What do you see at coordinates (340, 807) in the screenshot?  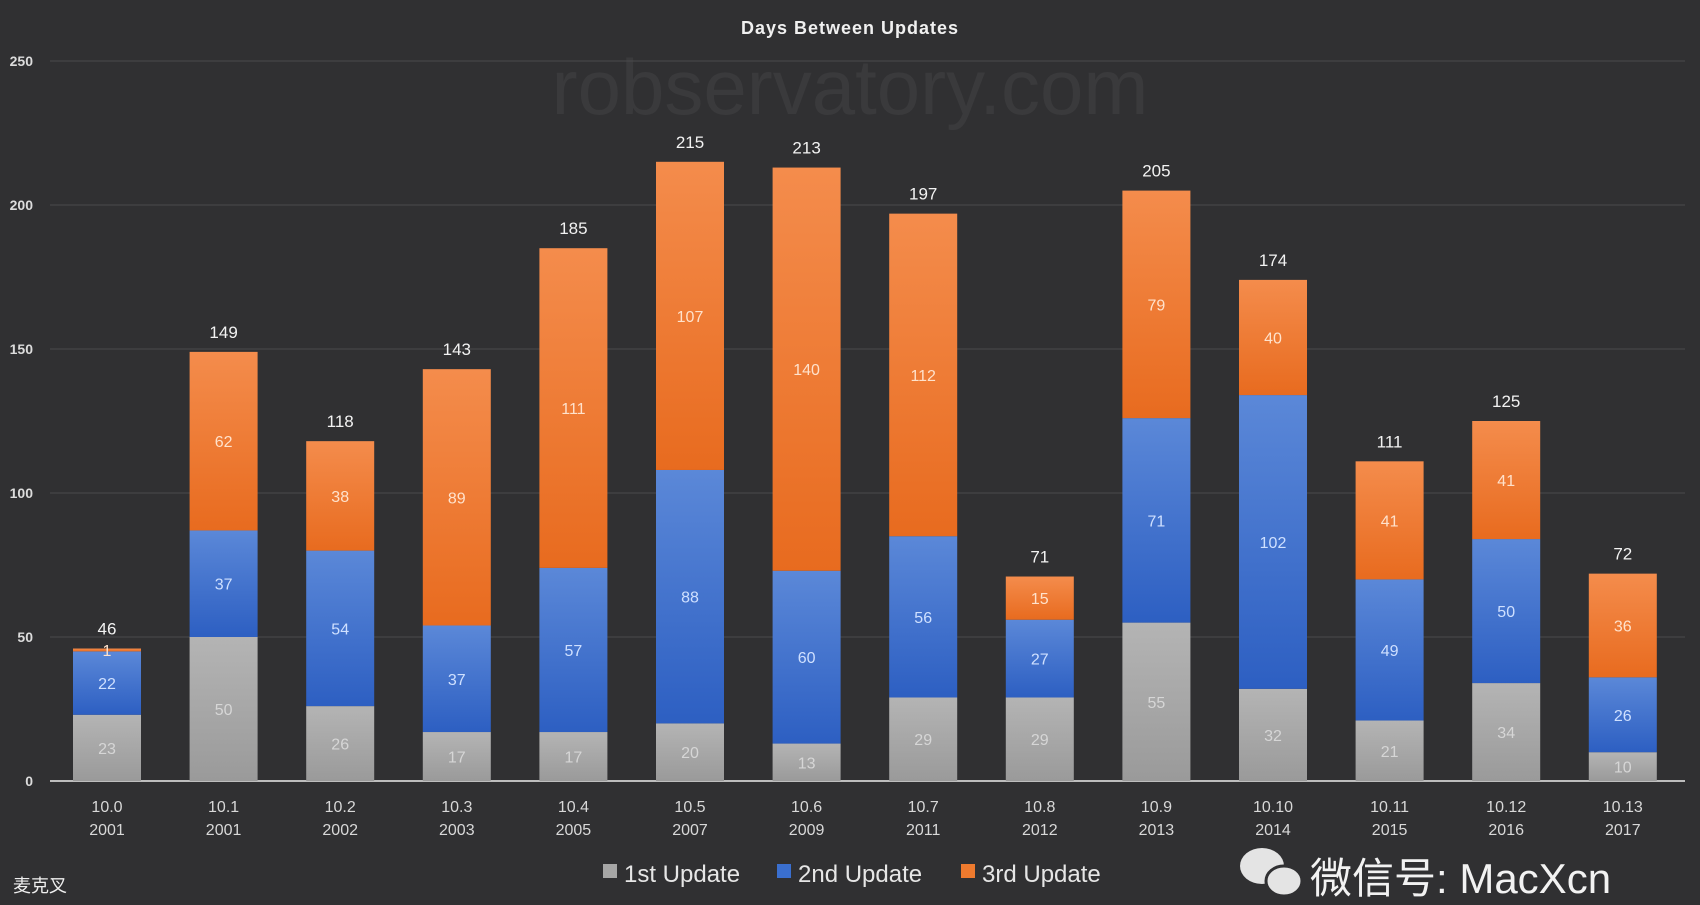 I see `x-tick-version: 10.2` at bounding box center [340, 807].